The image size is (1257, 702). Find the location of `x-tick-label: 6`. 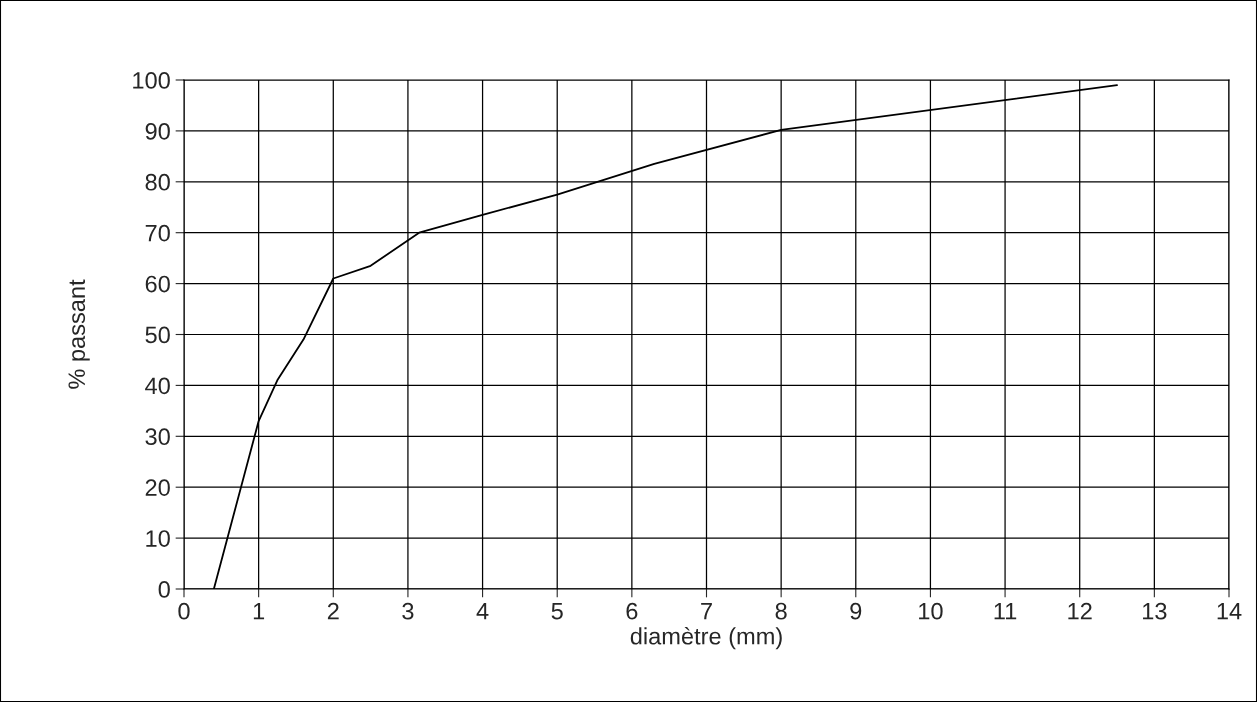

x-tick-label: 6 is located at coordinates (632, 611).